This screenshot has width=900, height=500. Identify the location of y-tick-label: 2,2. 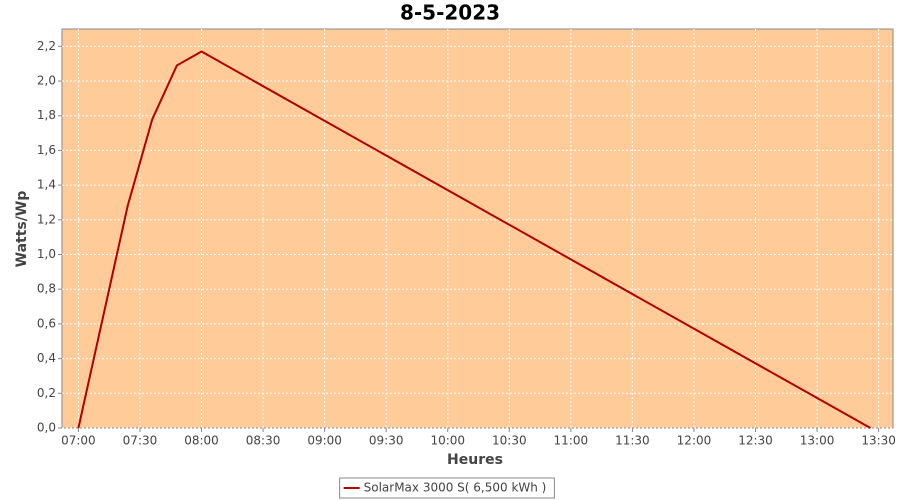
(46, 46).